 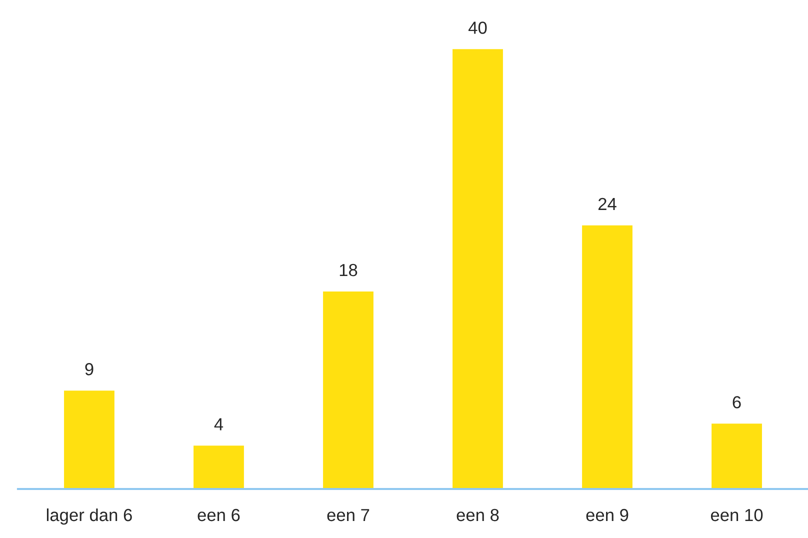 I want to click on x-tick-label: een 9, so click(x=607, y=515).